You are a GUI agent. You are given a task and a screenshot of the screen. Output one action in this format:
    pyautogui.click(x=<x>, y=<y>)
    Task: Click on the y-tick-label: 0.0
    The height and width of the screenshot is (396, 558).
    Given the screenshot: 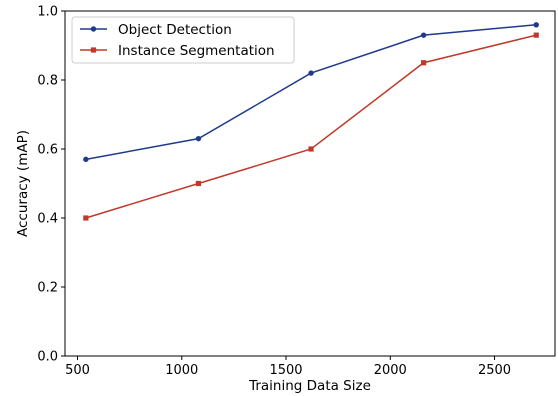 What is the action you would take?
    pyautogui.click(x=47, y=357)
    